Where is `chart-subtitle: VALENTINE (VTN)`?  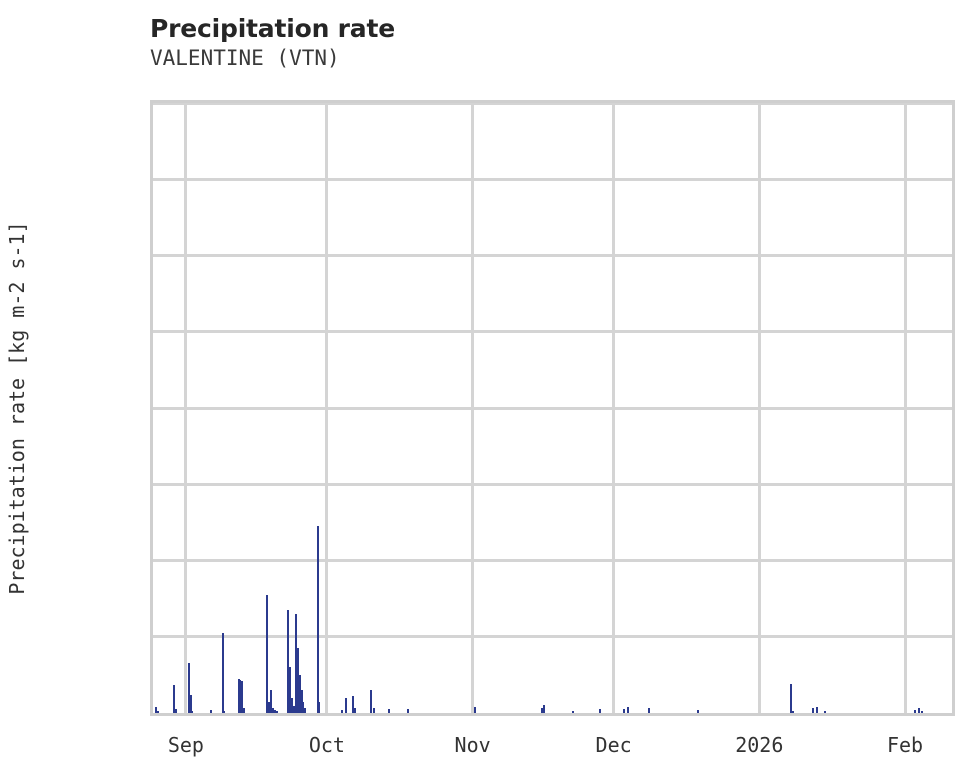 chart-subtitle: VALENTINE (VTN) is located at coordinates (245, 58).